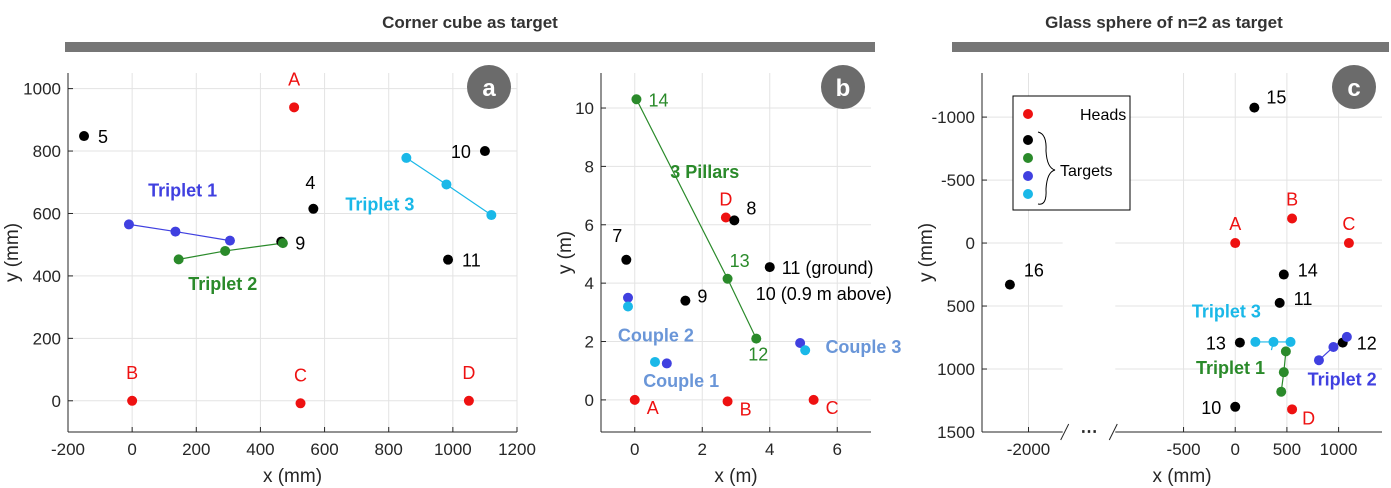  I want to click on y-axis-label: y (m), so click(565, 252).